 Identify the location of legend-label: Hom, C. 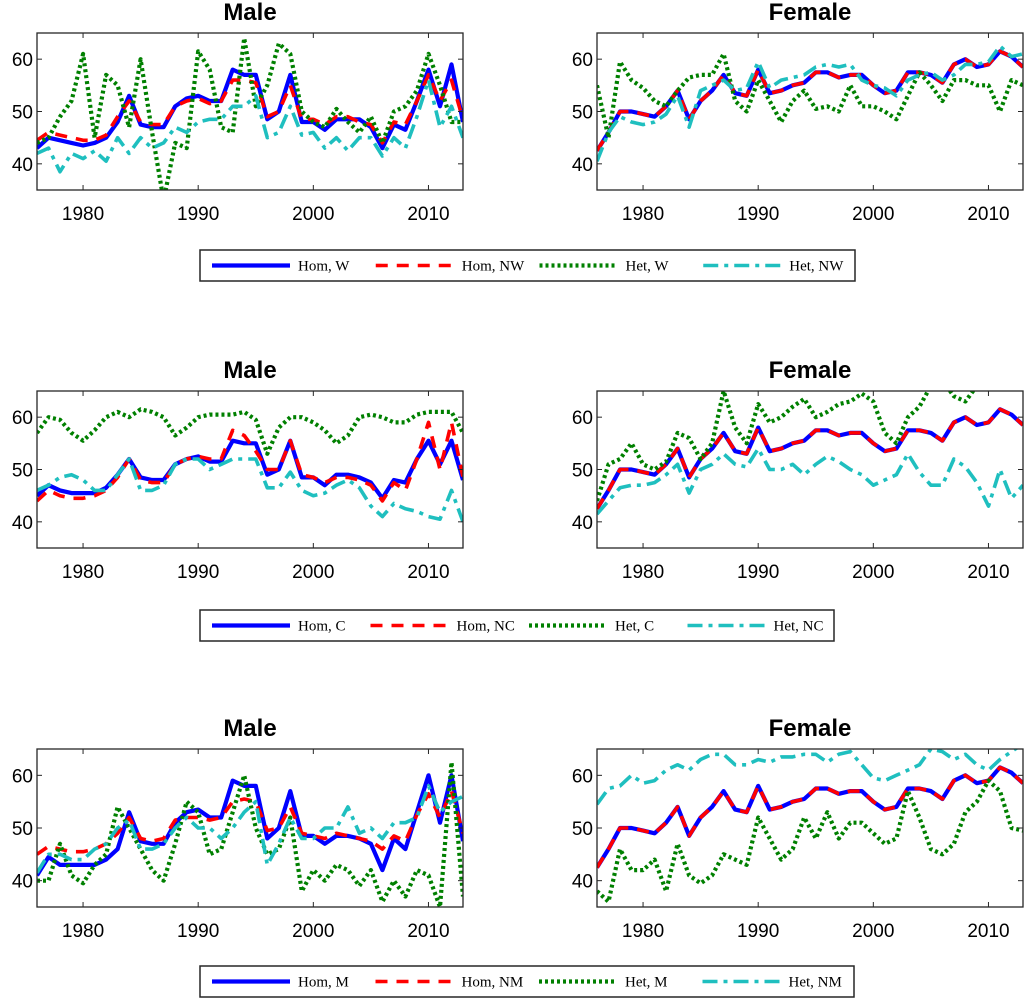
(322, 627).